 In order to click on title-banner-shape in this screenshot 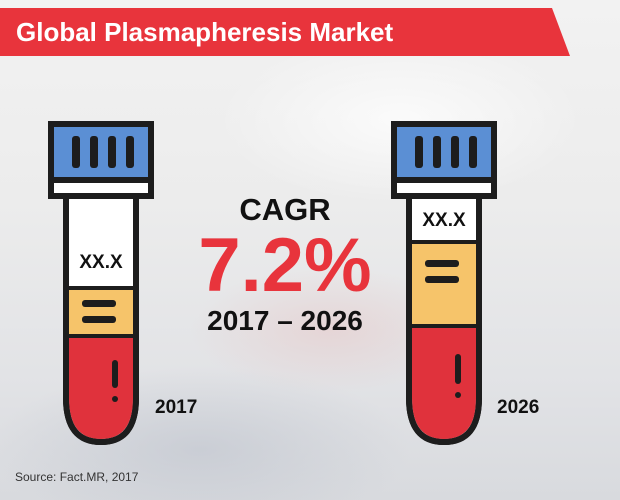, I will do `click(285, 32)`.